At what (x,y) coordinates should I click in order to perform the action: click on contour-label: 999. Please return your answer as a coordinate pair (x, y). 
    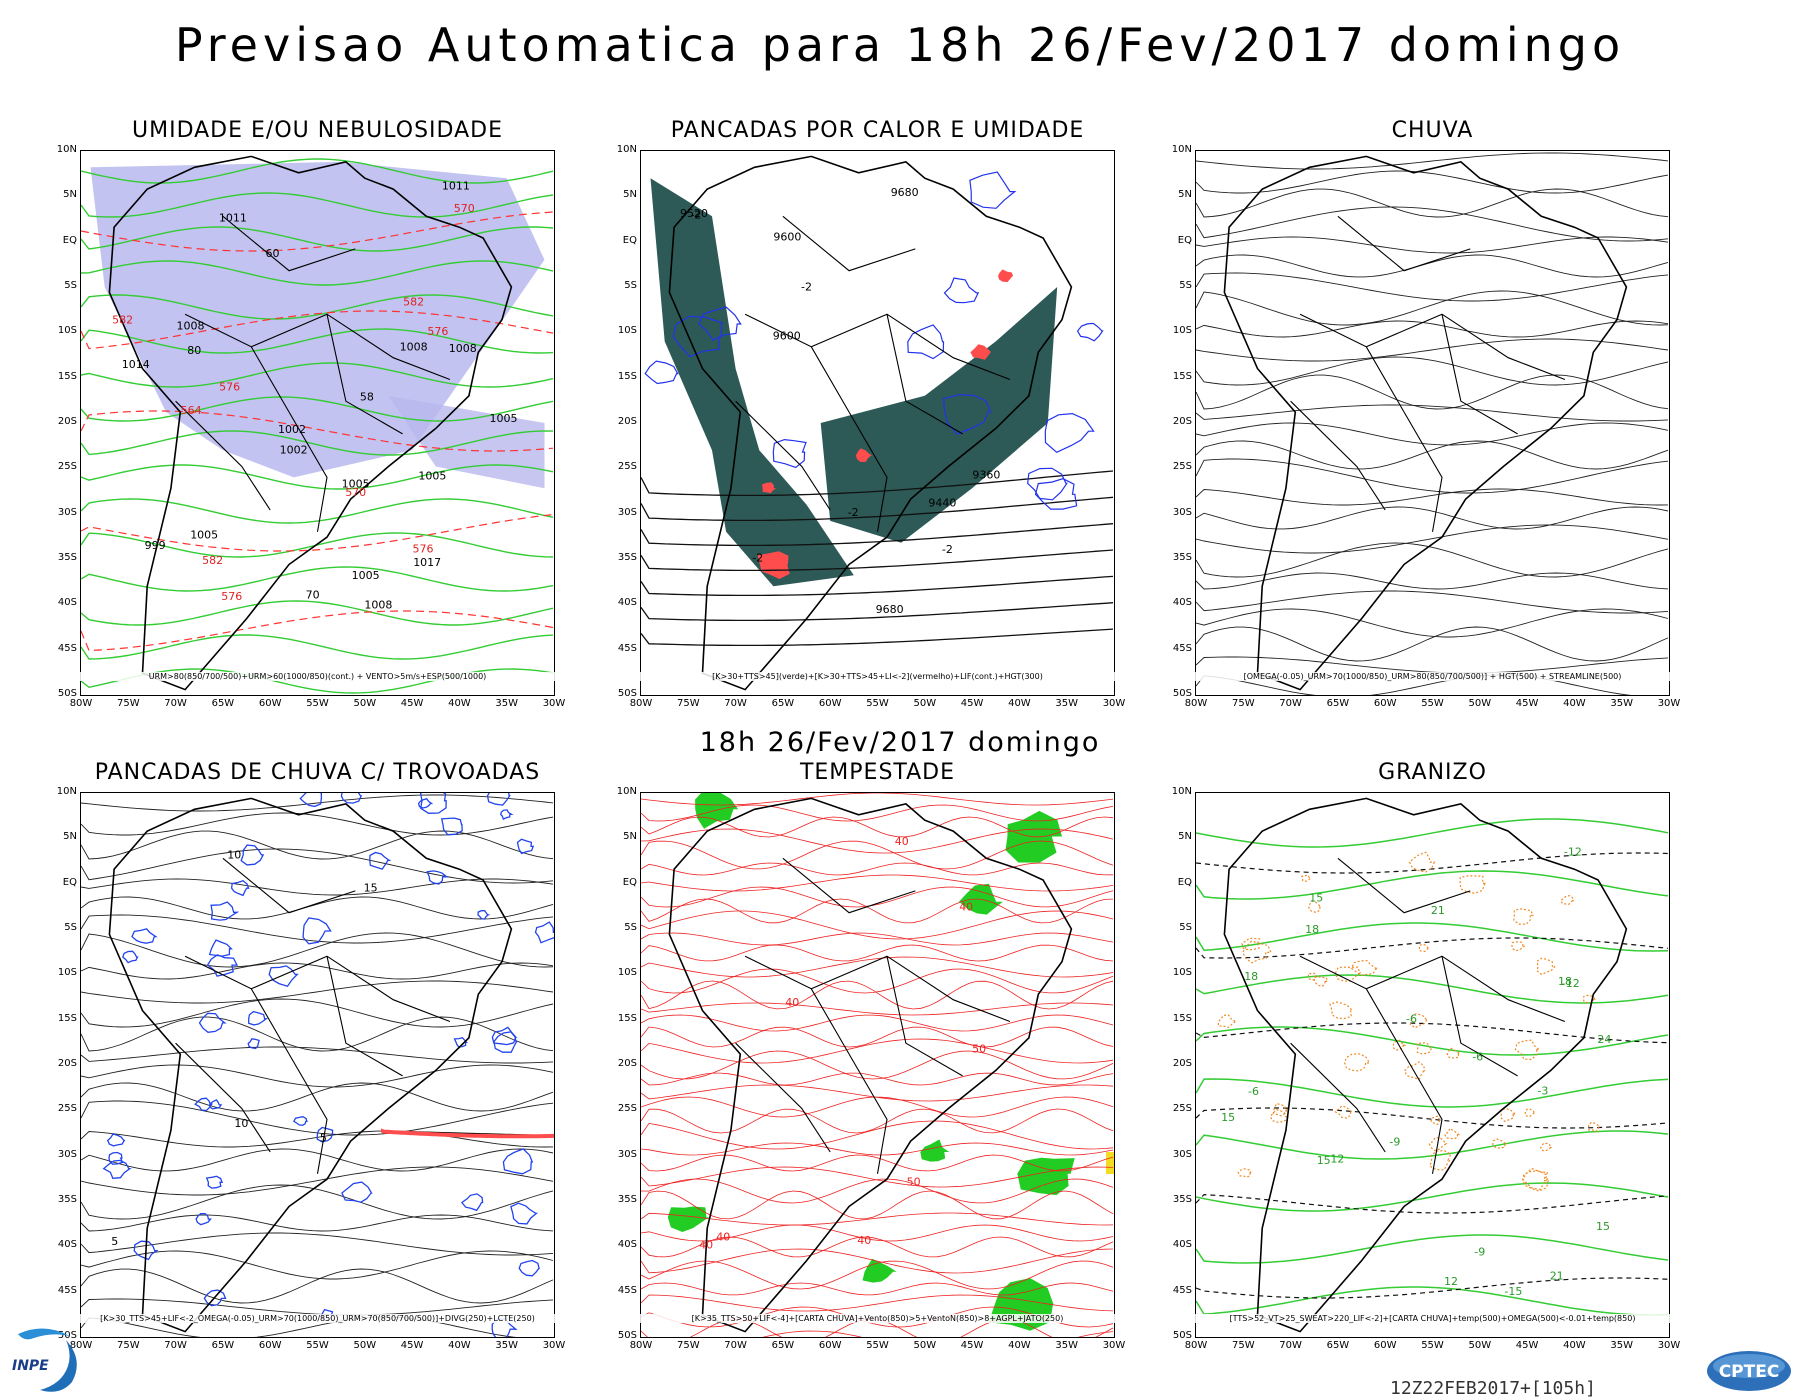
    Looking at the image, I should click on (155, 545).